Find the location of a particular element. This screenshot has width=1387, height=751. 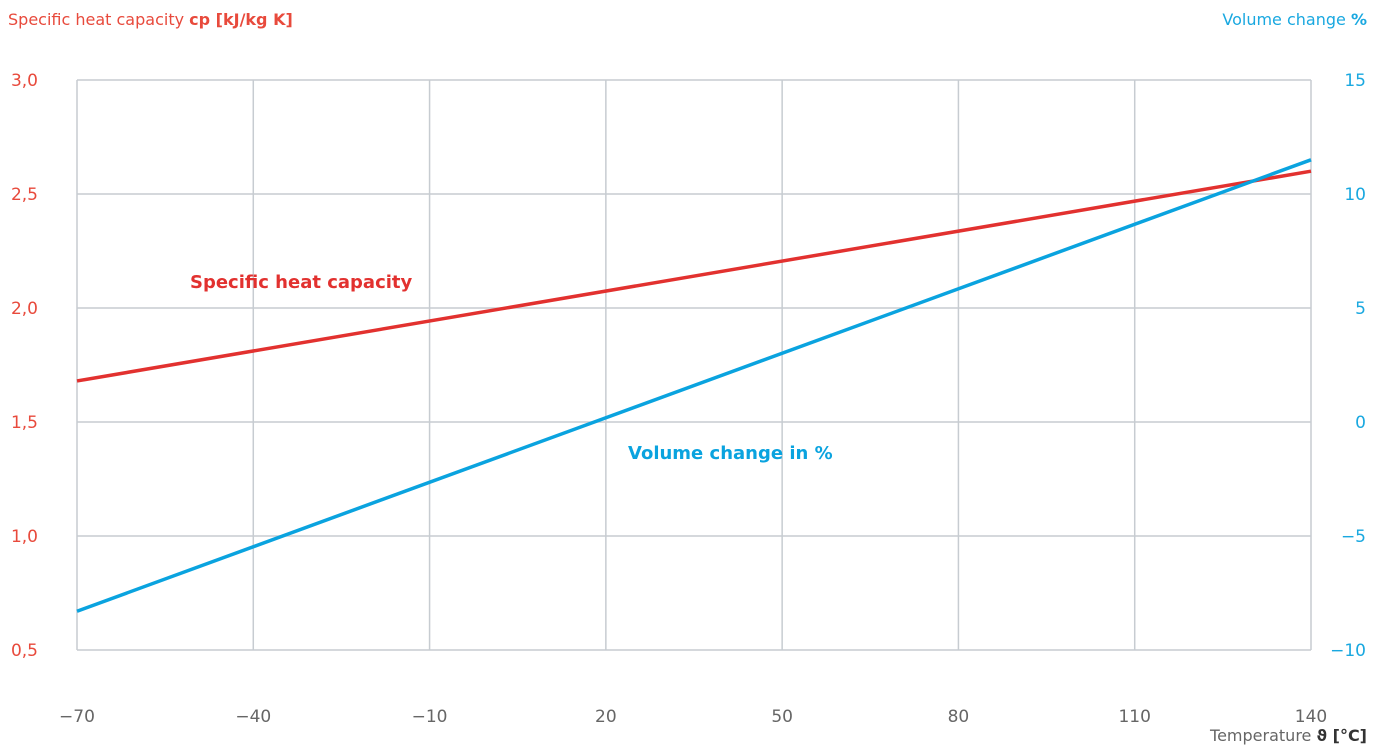

left-axis-title: Specific heat capacity cp [kJ/kg K] is located at coordinates (150, 19).